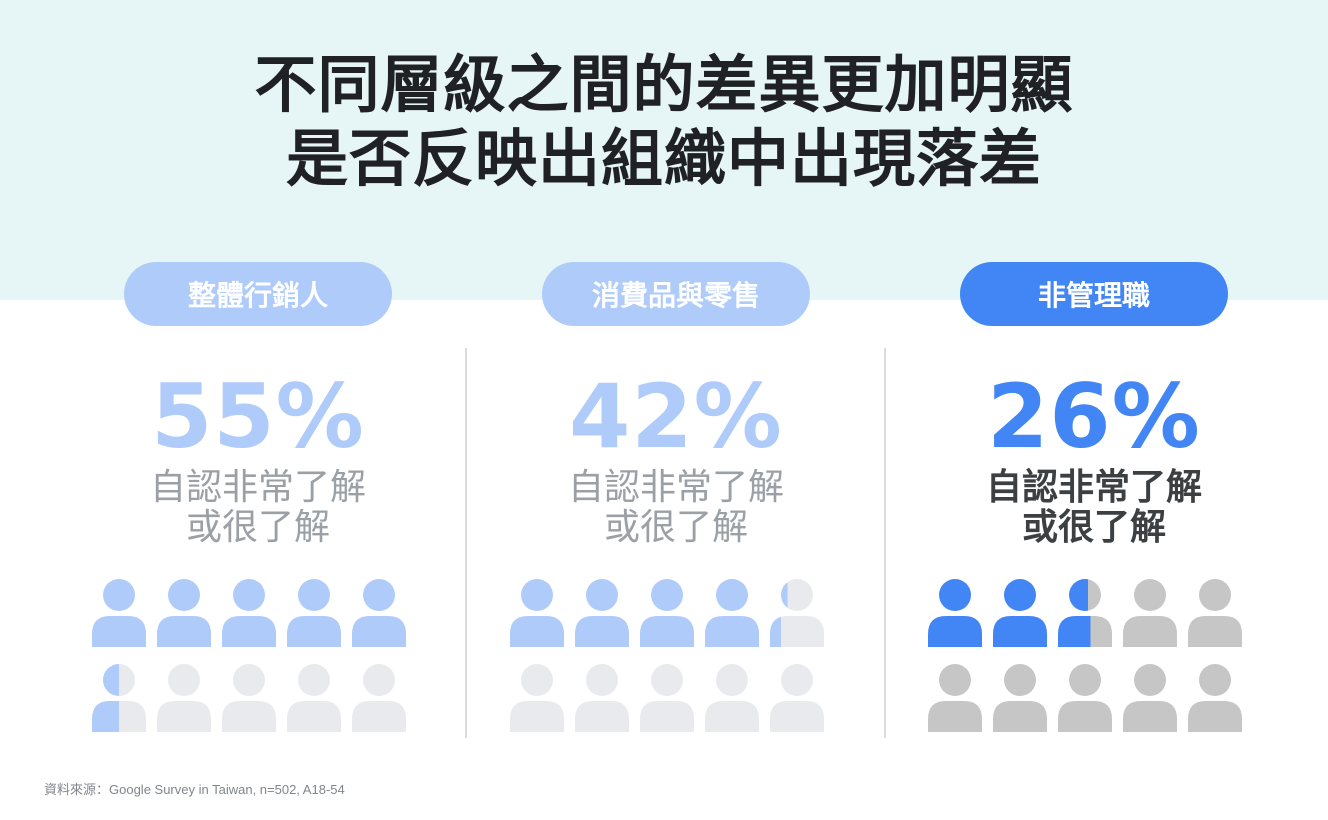  Describe the element at coordinates (258, 294) in the screenshot. I see `group-label-pill: 整體行銷人` at that location.